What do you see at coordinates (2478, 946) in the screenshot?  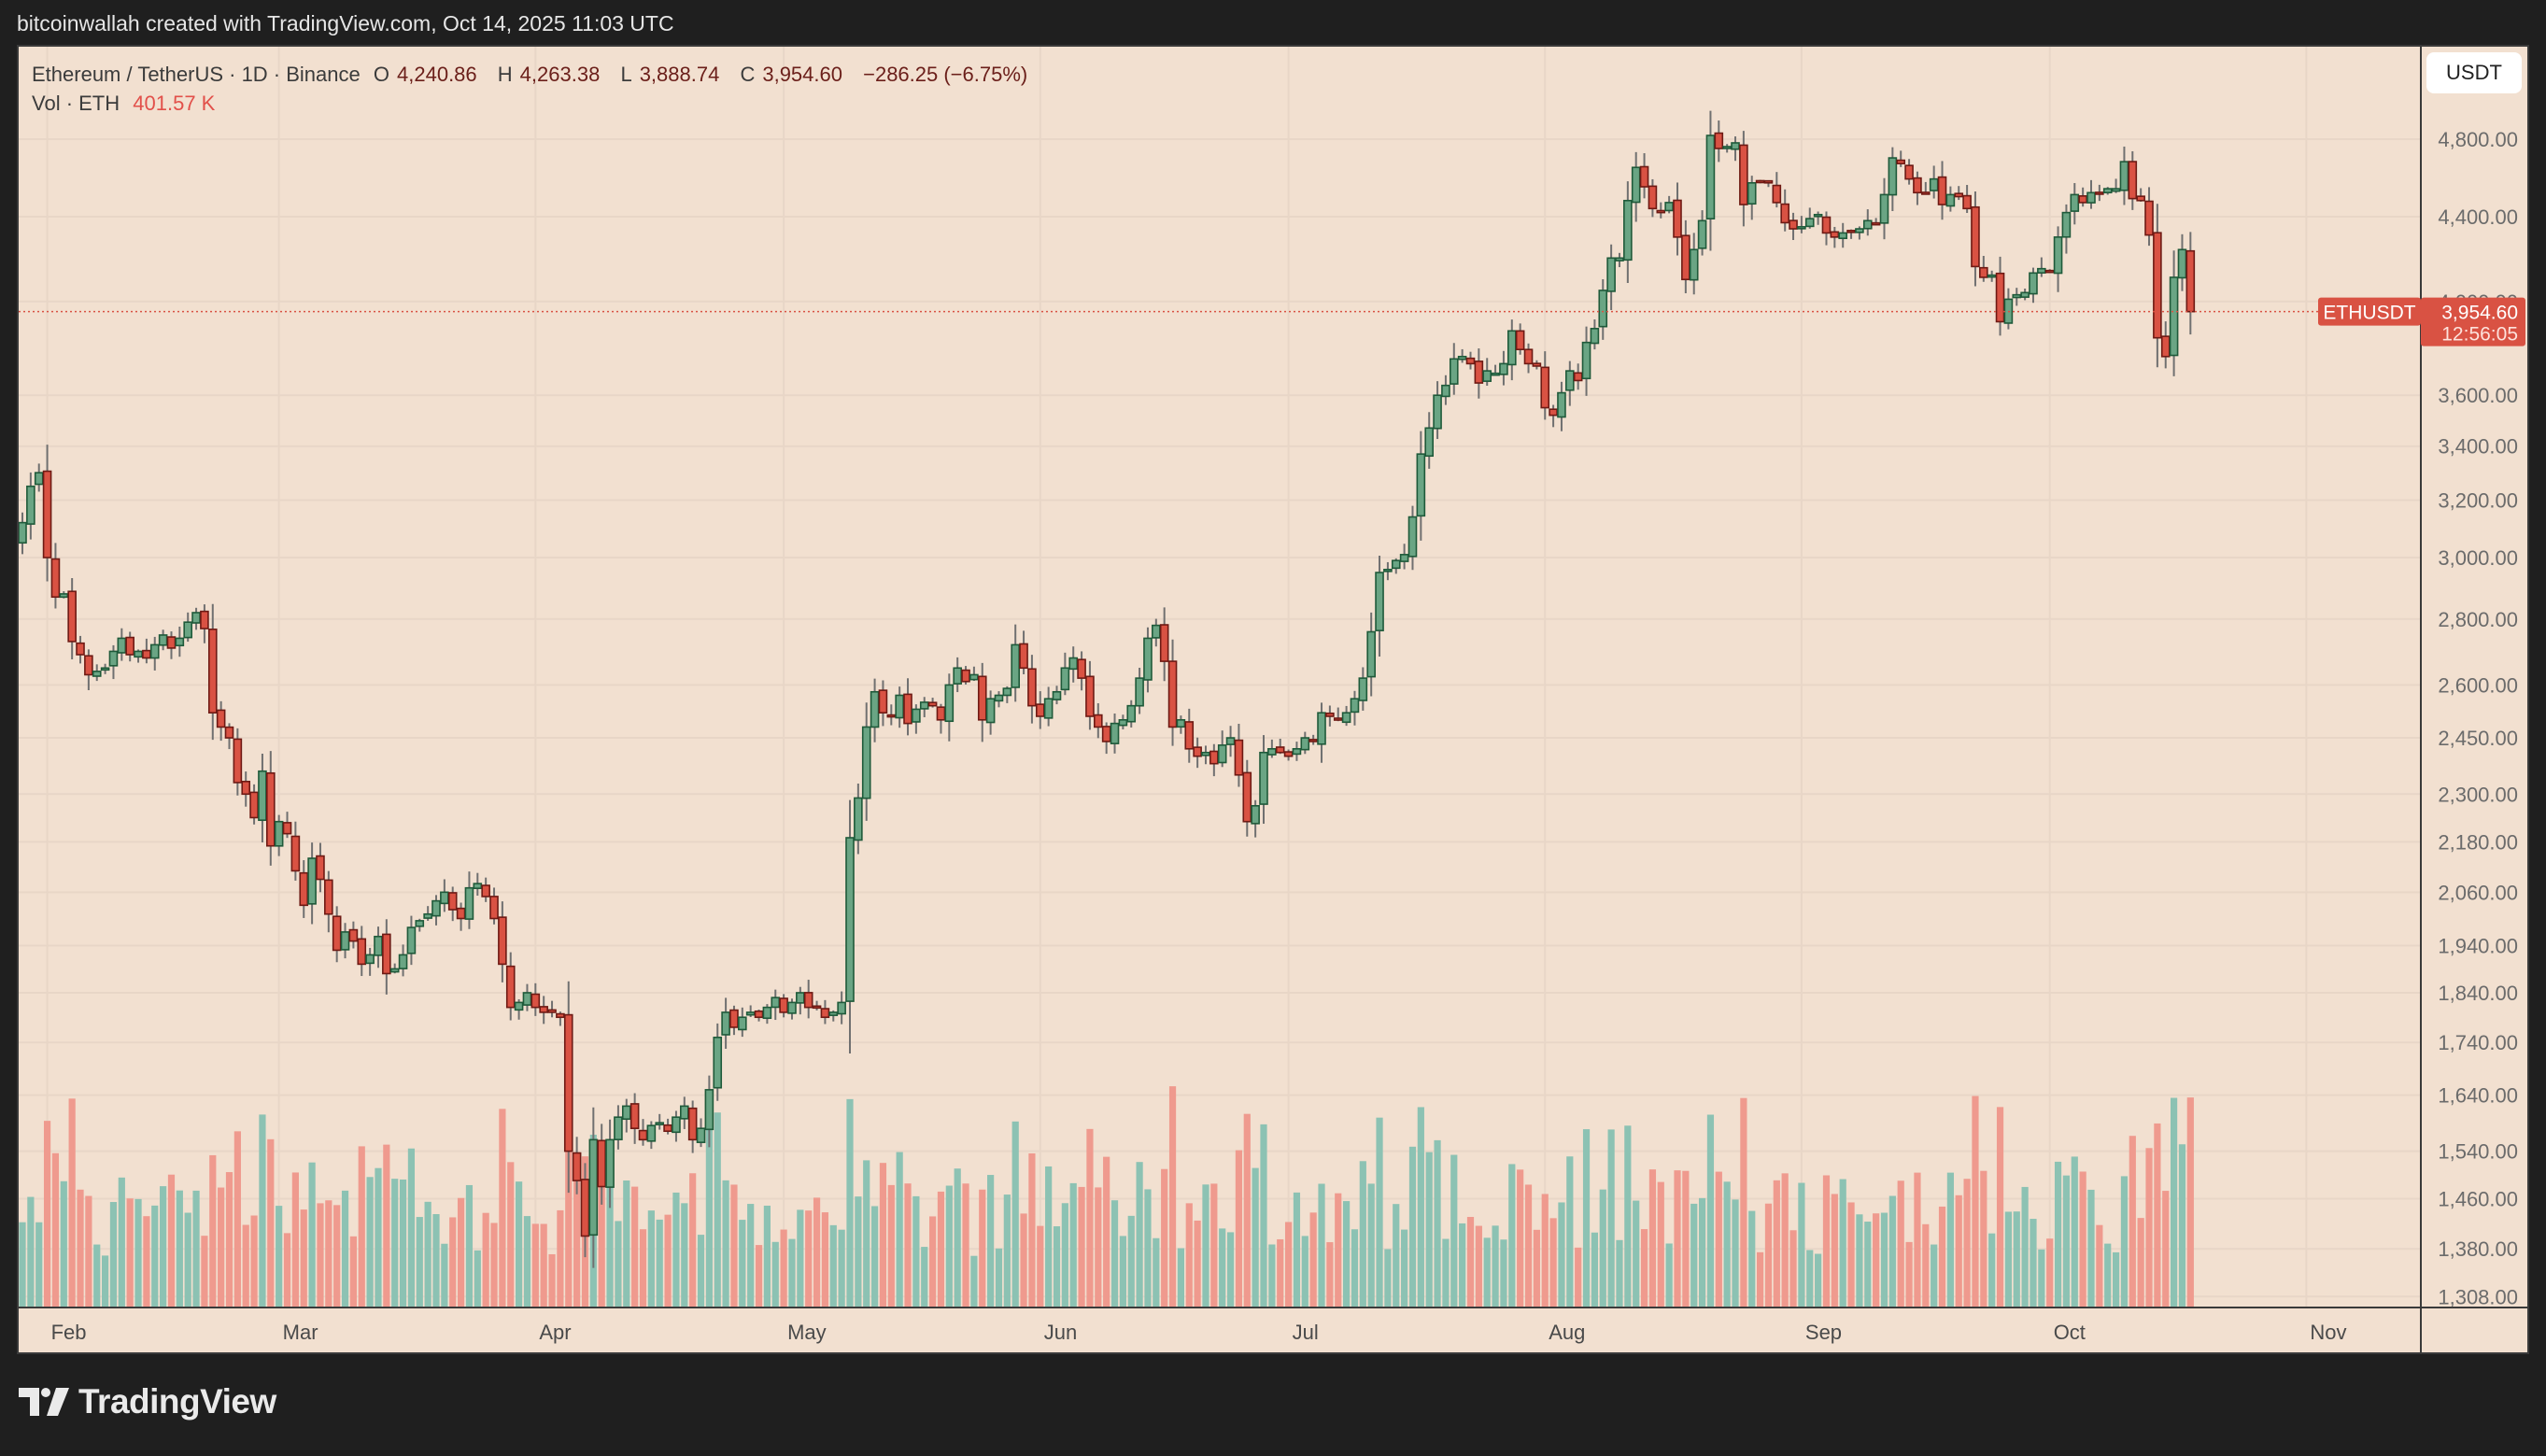 I see `price-tick-label: 1,940.00` at bounding box center [2478, 946].